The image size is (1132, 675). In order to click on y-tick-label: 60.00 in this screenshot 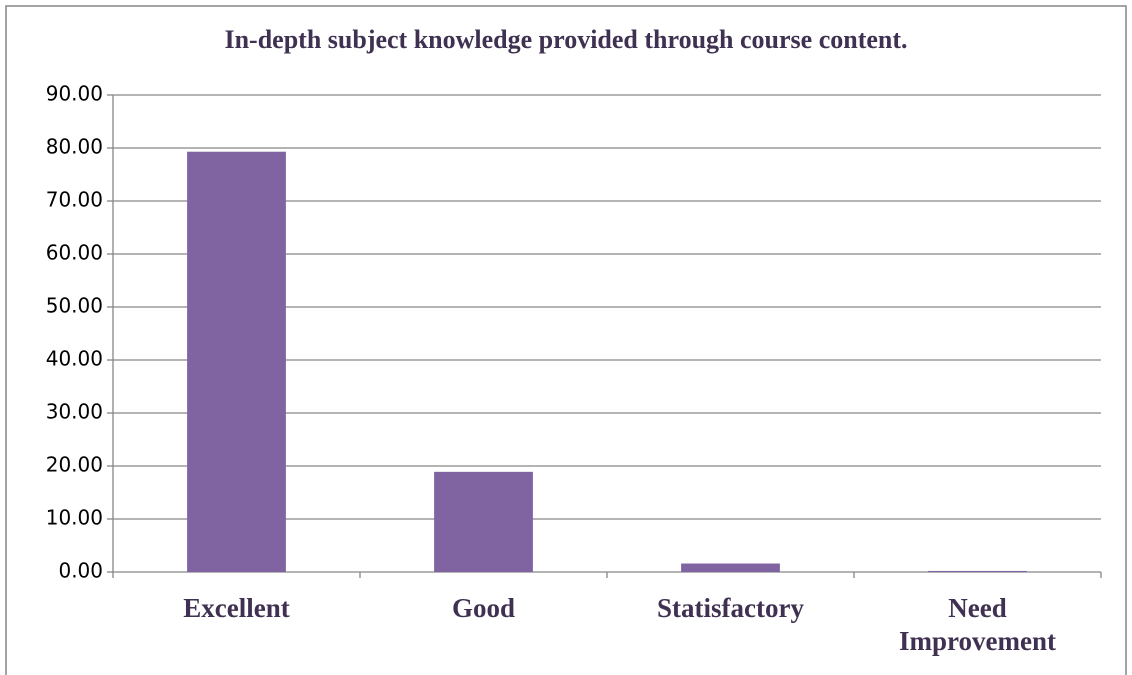, I will do `click(74, 253)`.